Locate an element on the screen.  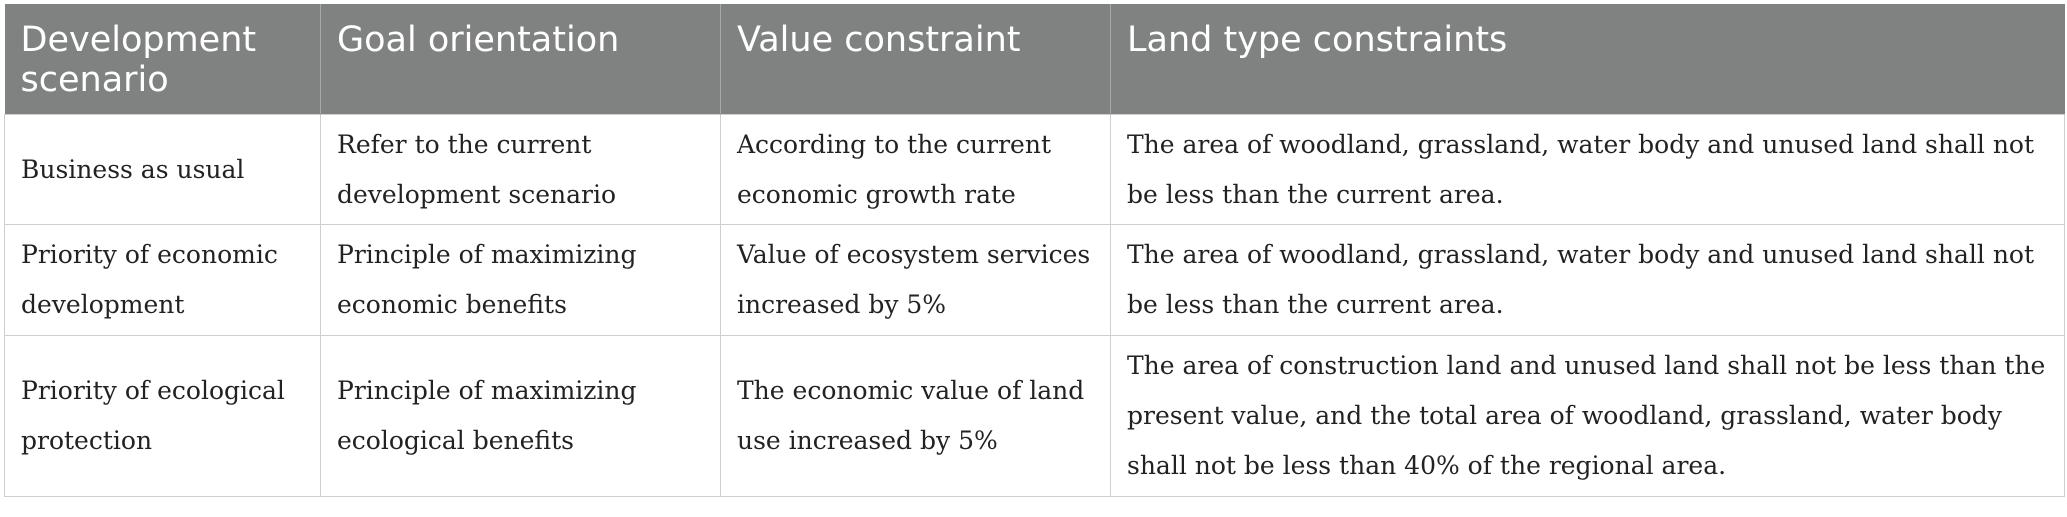
cell-scenario: Priority of ecological protection is located at coordinates (162, 416).